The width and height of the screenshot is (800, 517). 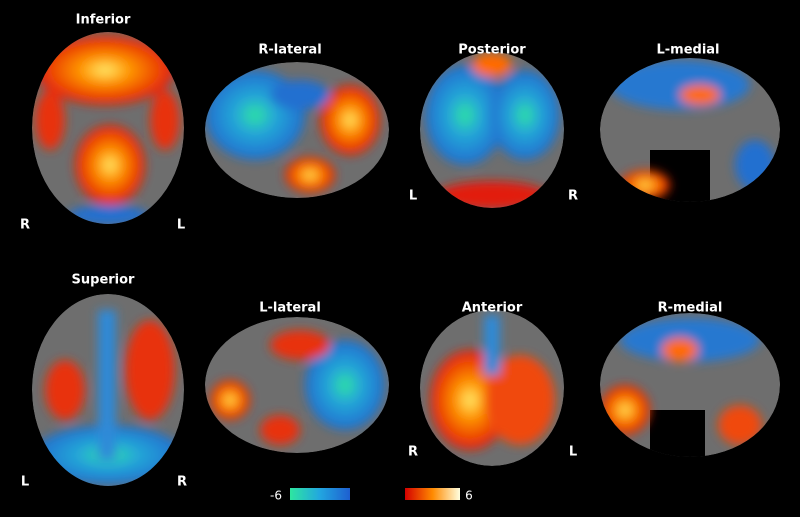 What do you see at coordinates (103, 20) in the screenshot?
I see `view-title: Inferior` at bounding box center [103, 20].